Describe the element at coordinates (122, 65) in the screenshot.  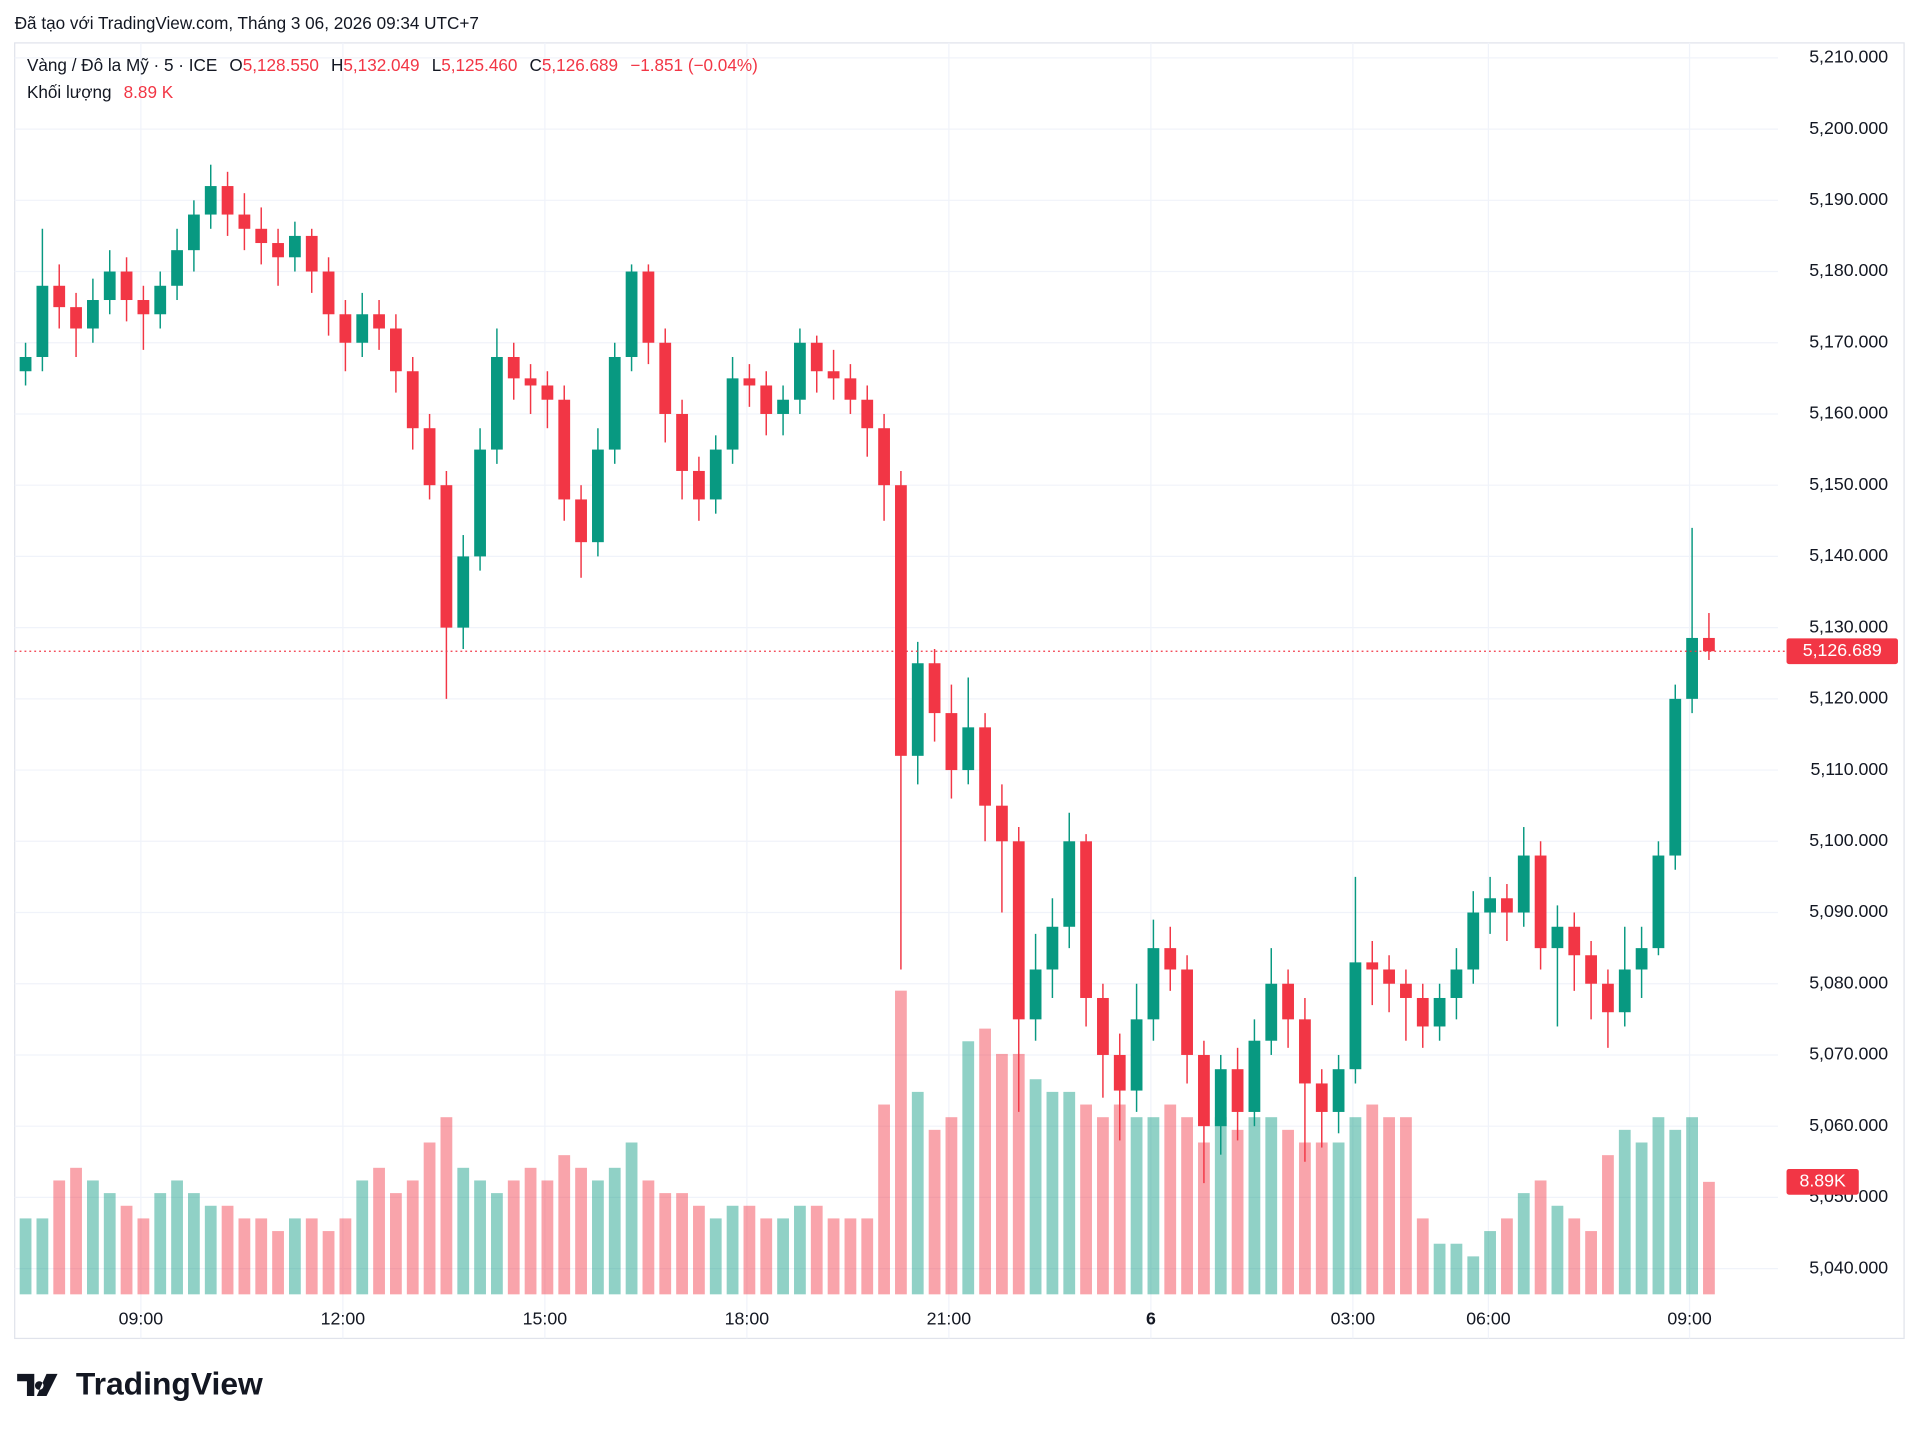
I see `symbol: Vàng / Đô la Mỹ · 5 · ICE` at that location.